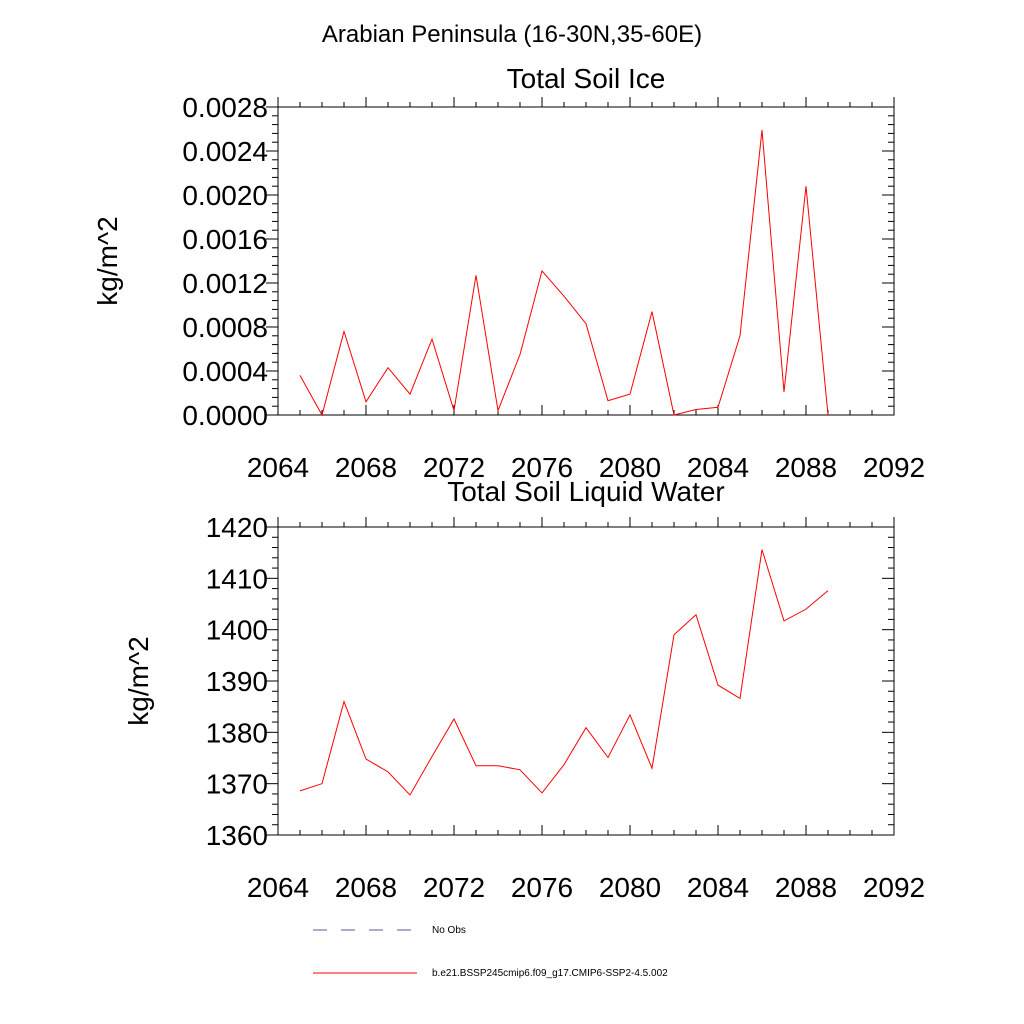 This screenshot has height=1024, width=1024. Describe the element at coordinates (225, 283) in the screenshot. I see `y-tick-label: 0.0012` at that location.